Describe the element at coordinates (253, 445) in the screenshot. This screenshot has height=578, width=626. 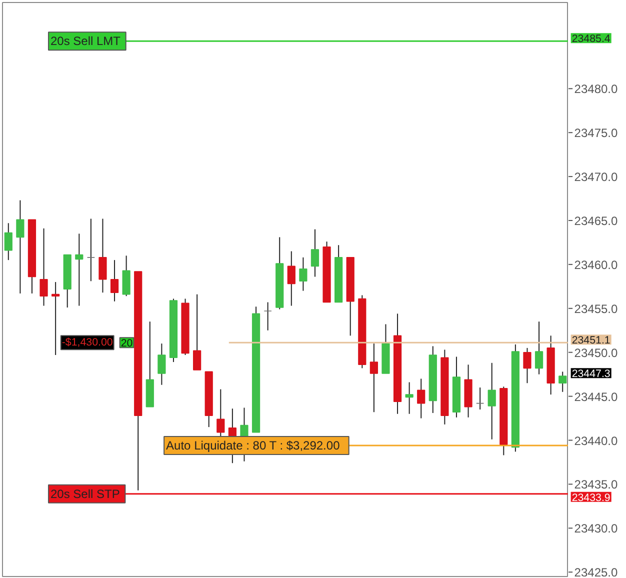
I see `annotation: Auto Liquidate : 80 T : $3,292.00` at that location.